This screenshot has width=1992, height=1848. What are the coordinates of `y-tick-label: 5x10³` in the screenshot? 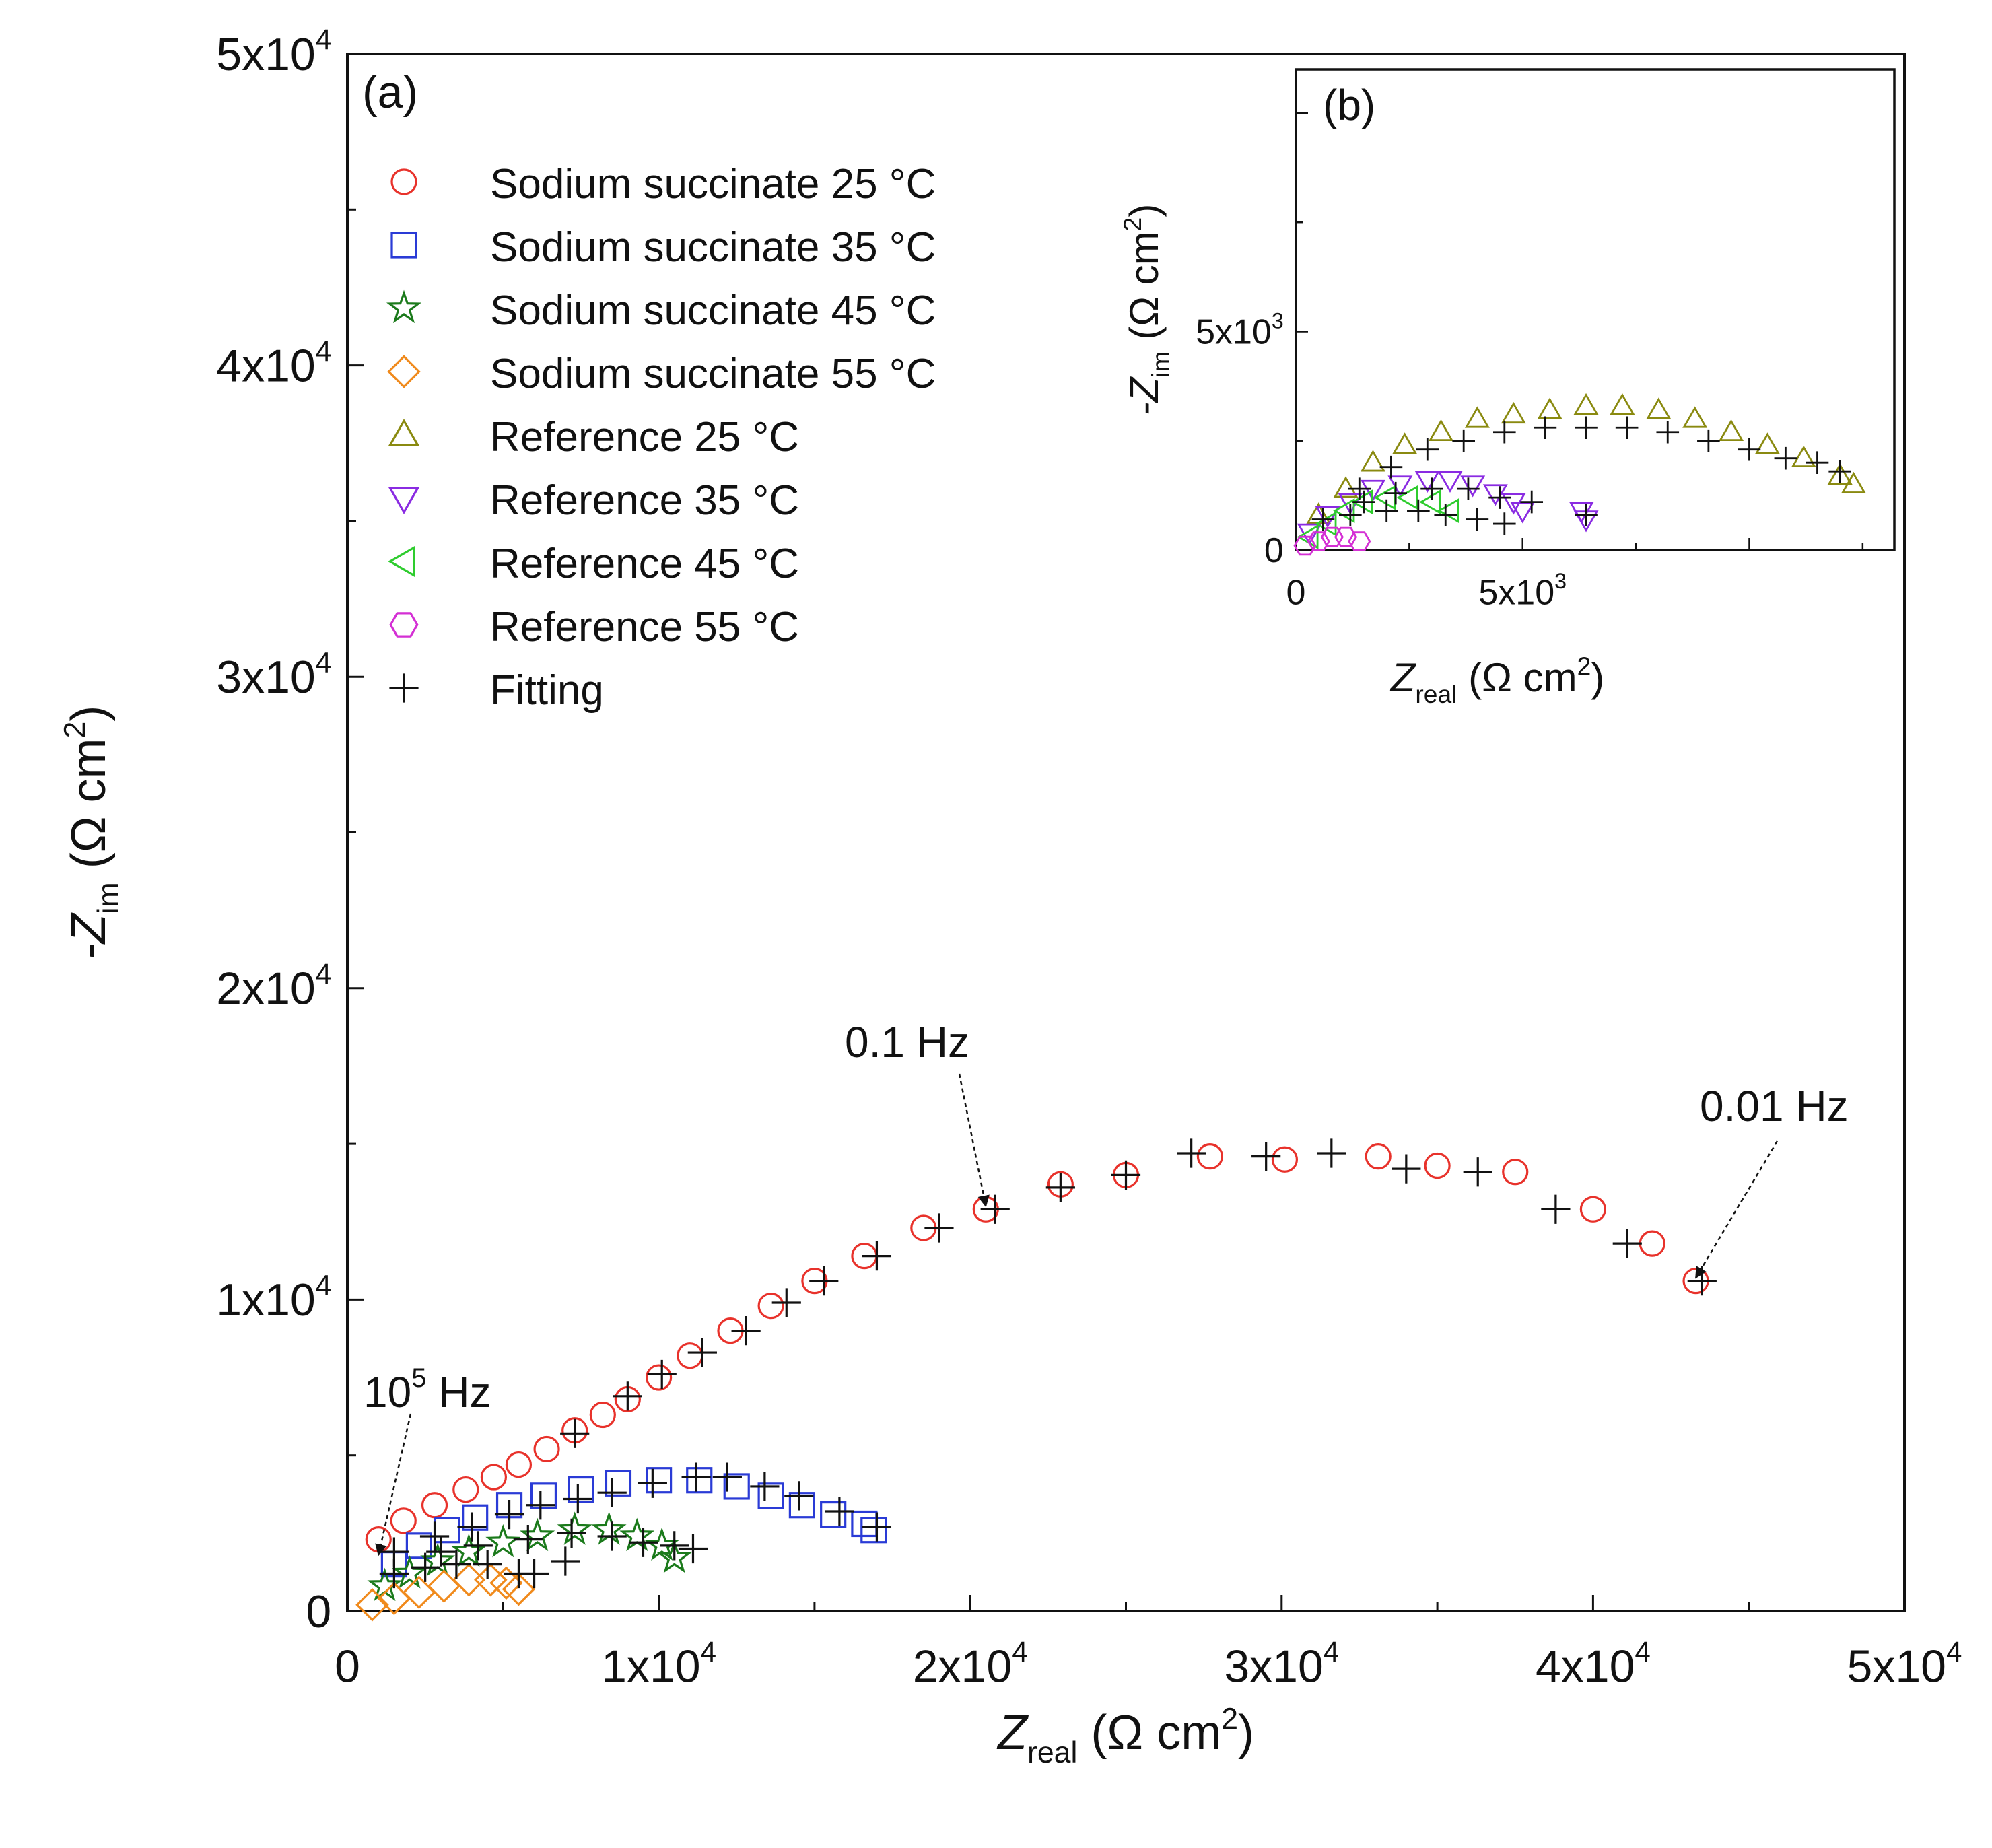 It's located at (1240, 329).